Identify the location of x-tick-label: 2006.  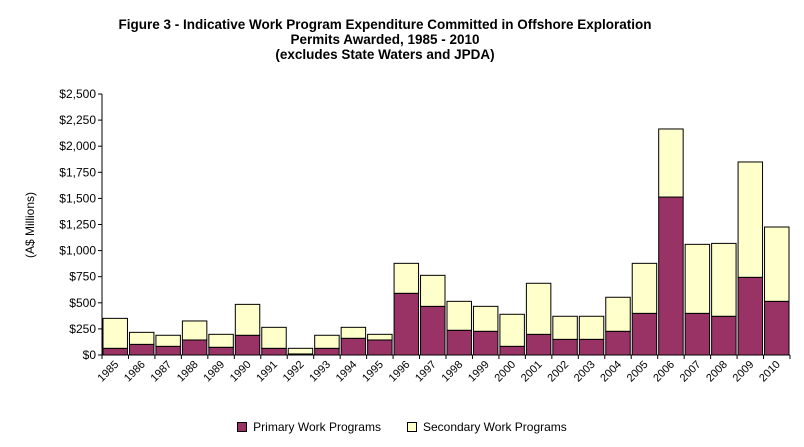
(664, 372).